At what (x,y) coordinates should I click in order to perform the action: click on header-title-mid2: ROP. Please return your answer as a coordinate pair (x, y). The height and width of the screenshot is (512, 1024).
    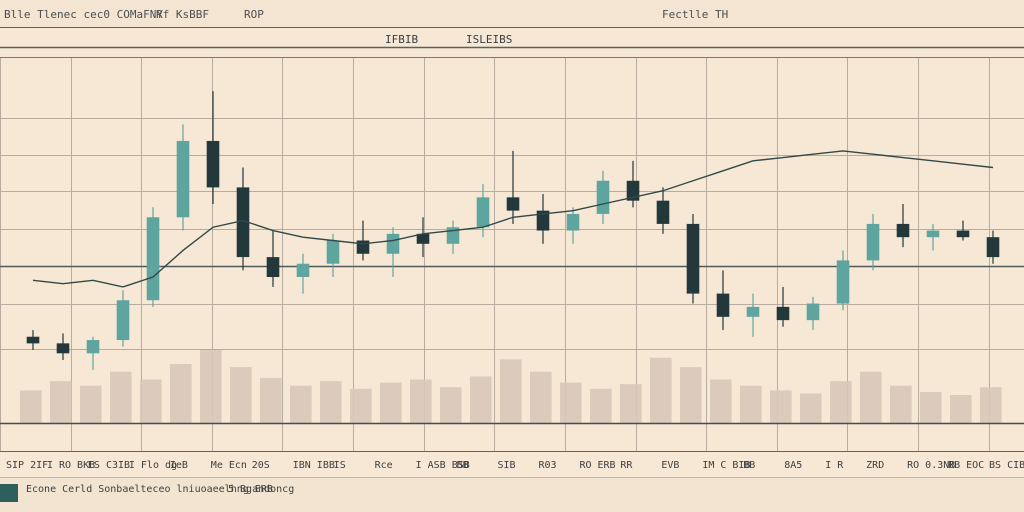
    Looking at the image, I should click on (254, 14).